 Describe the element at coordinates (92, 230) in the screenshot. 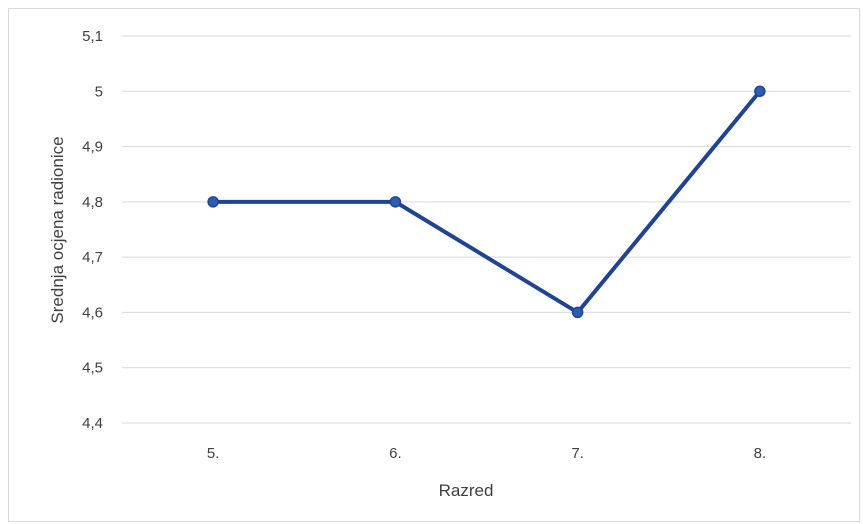

I see `y-axis-tick-labels: 4,4 4,5 4,6 4,7 4,8 4,9 5 5,1` at that location.